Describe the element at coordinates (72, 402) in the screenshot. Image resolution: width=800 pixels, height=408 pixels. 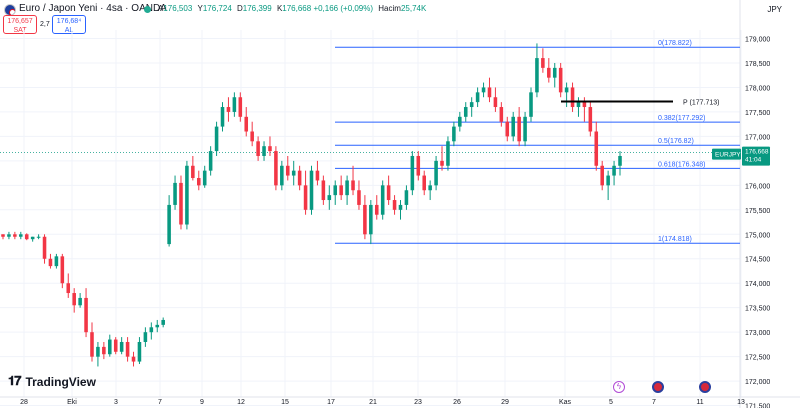
I see `x-tick-label: Eki` at that location.